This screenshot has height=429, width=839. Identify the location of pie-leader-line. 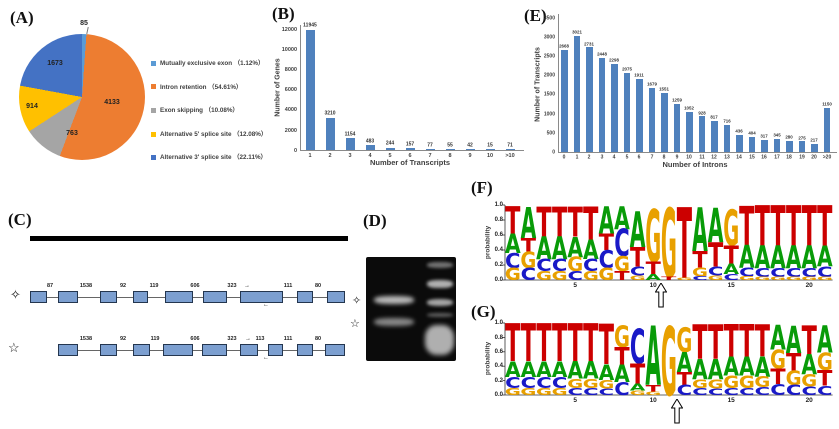
(87, 30).